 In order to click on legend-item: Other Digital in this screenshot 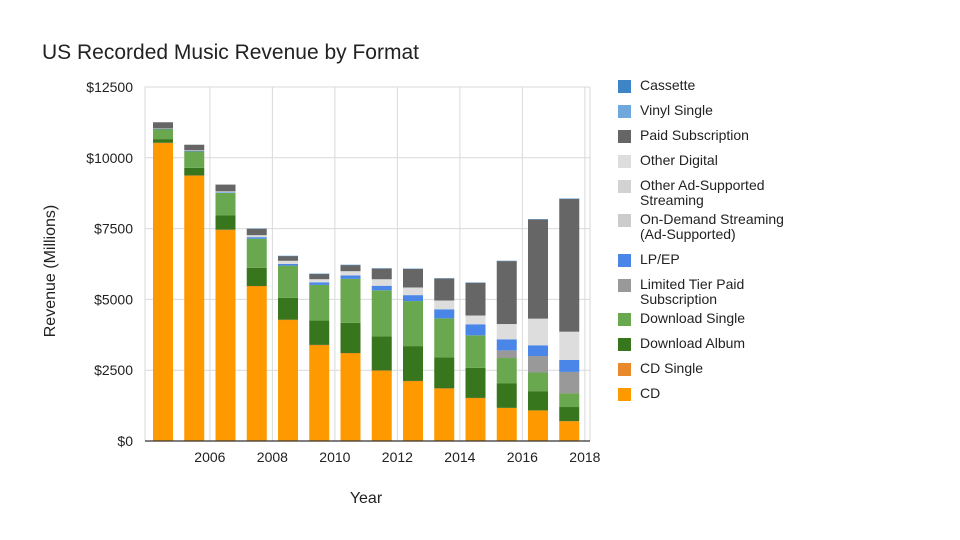, I will do `click(783, 160)`.